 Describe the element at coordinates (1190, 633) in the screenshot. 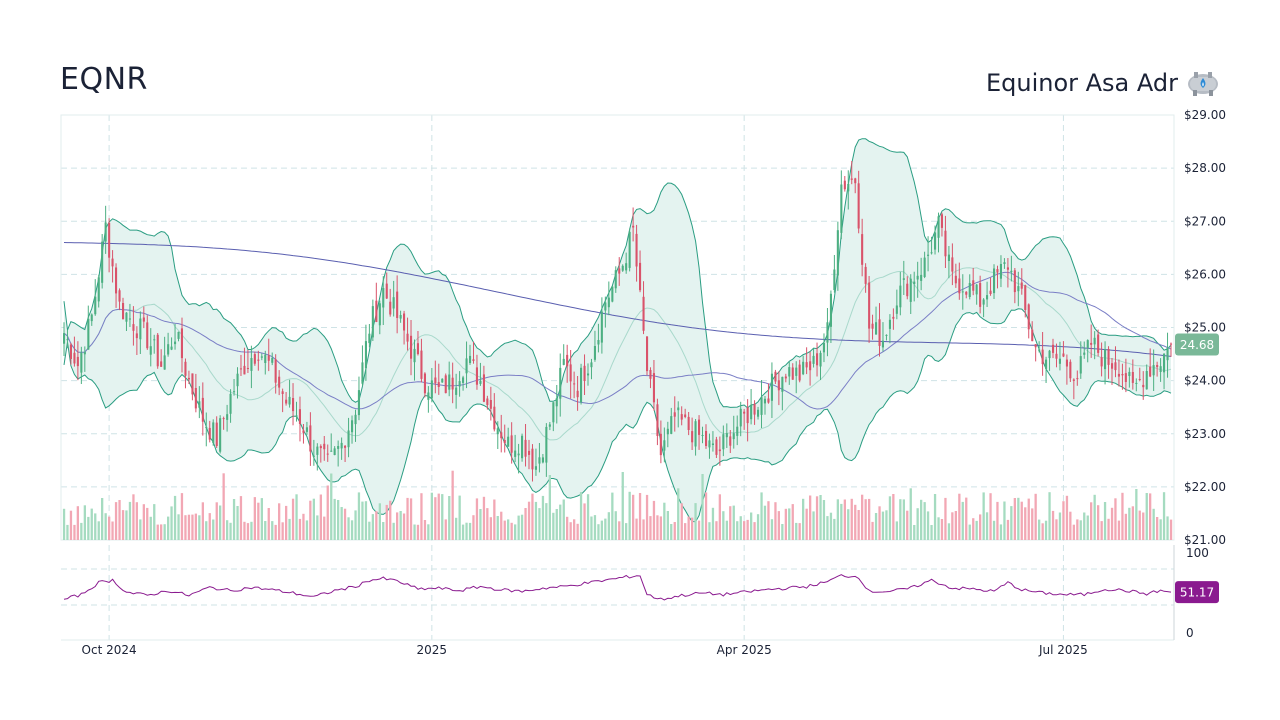

I see `rsi-tick-label: 0` at that location.